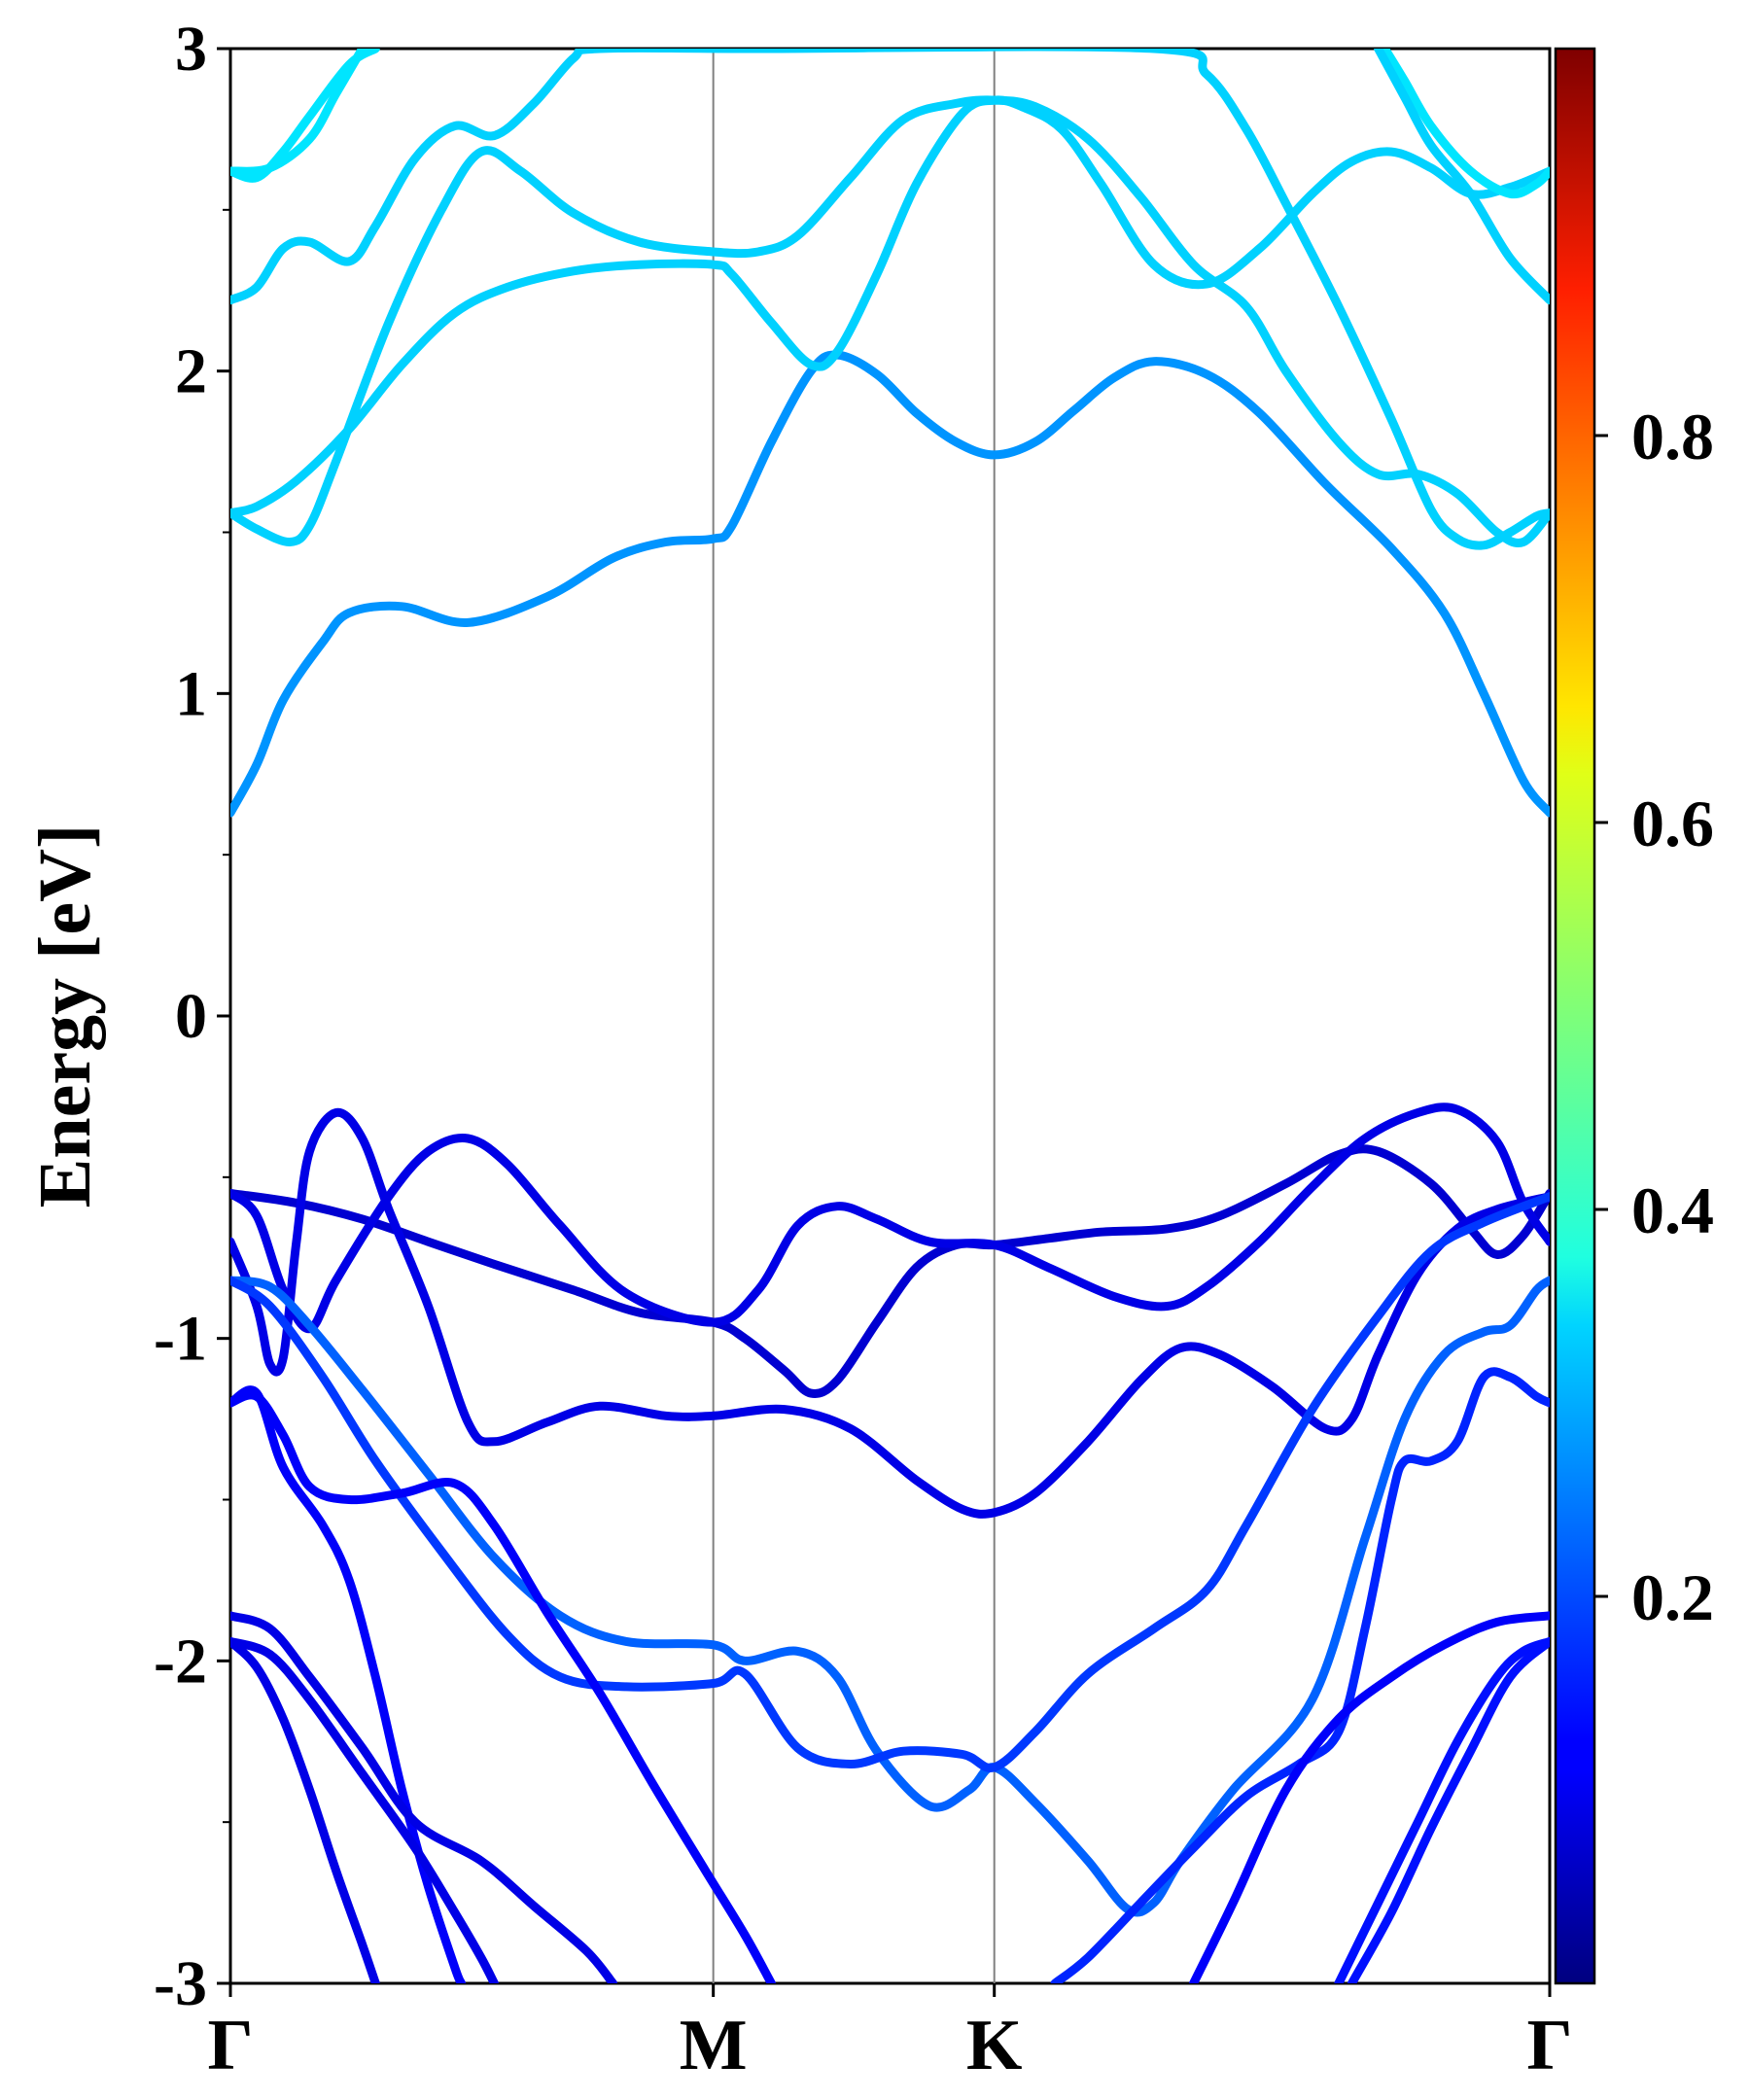 Image resolution: width=1750 pixels, height=2100 pixels. What do you see at coordinates (1575, 1016) in the screenshot?
I see `colorbar-gradient` at bounding box center [1575, 1016].